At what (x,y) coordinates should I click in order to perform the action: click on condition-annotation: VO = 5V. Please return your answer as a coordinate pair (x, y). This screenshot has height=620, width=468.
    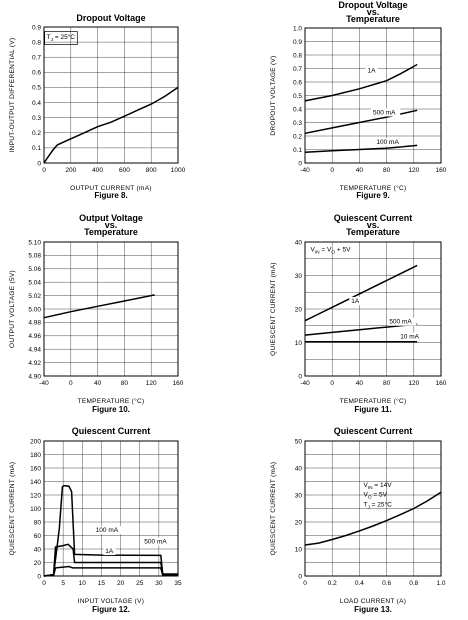
    Looking at the image, I should click on (375, 496).